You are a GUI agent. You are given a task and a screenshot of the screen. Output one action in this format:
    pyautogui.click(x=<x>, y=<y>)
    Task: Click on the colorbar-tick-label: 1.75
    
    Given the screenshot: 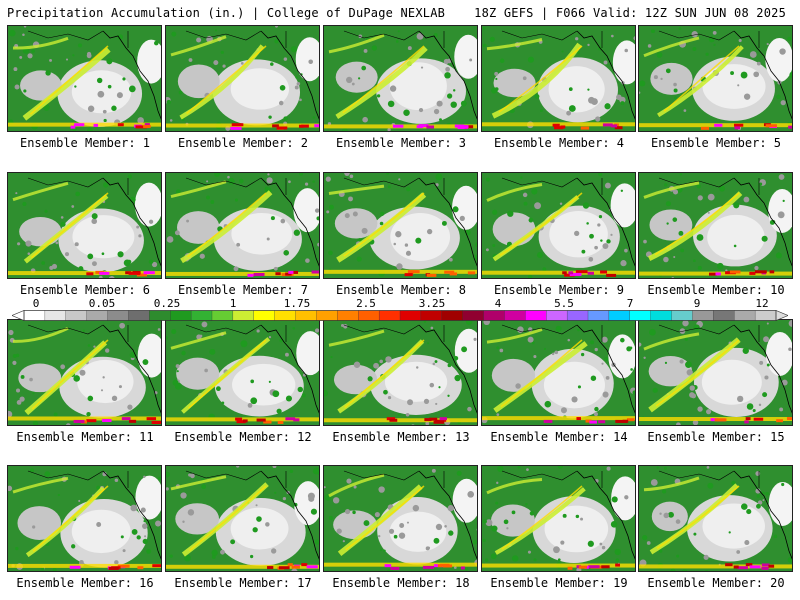 What is the action you would take?
    pyautogui.click(x=297, y=303)
    